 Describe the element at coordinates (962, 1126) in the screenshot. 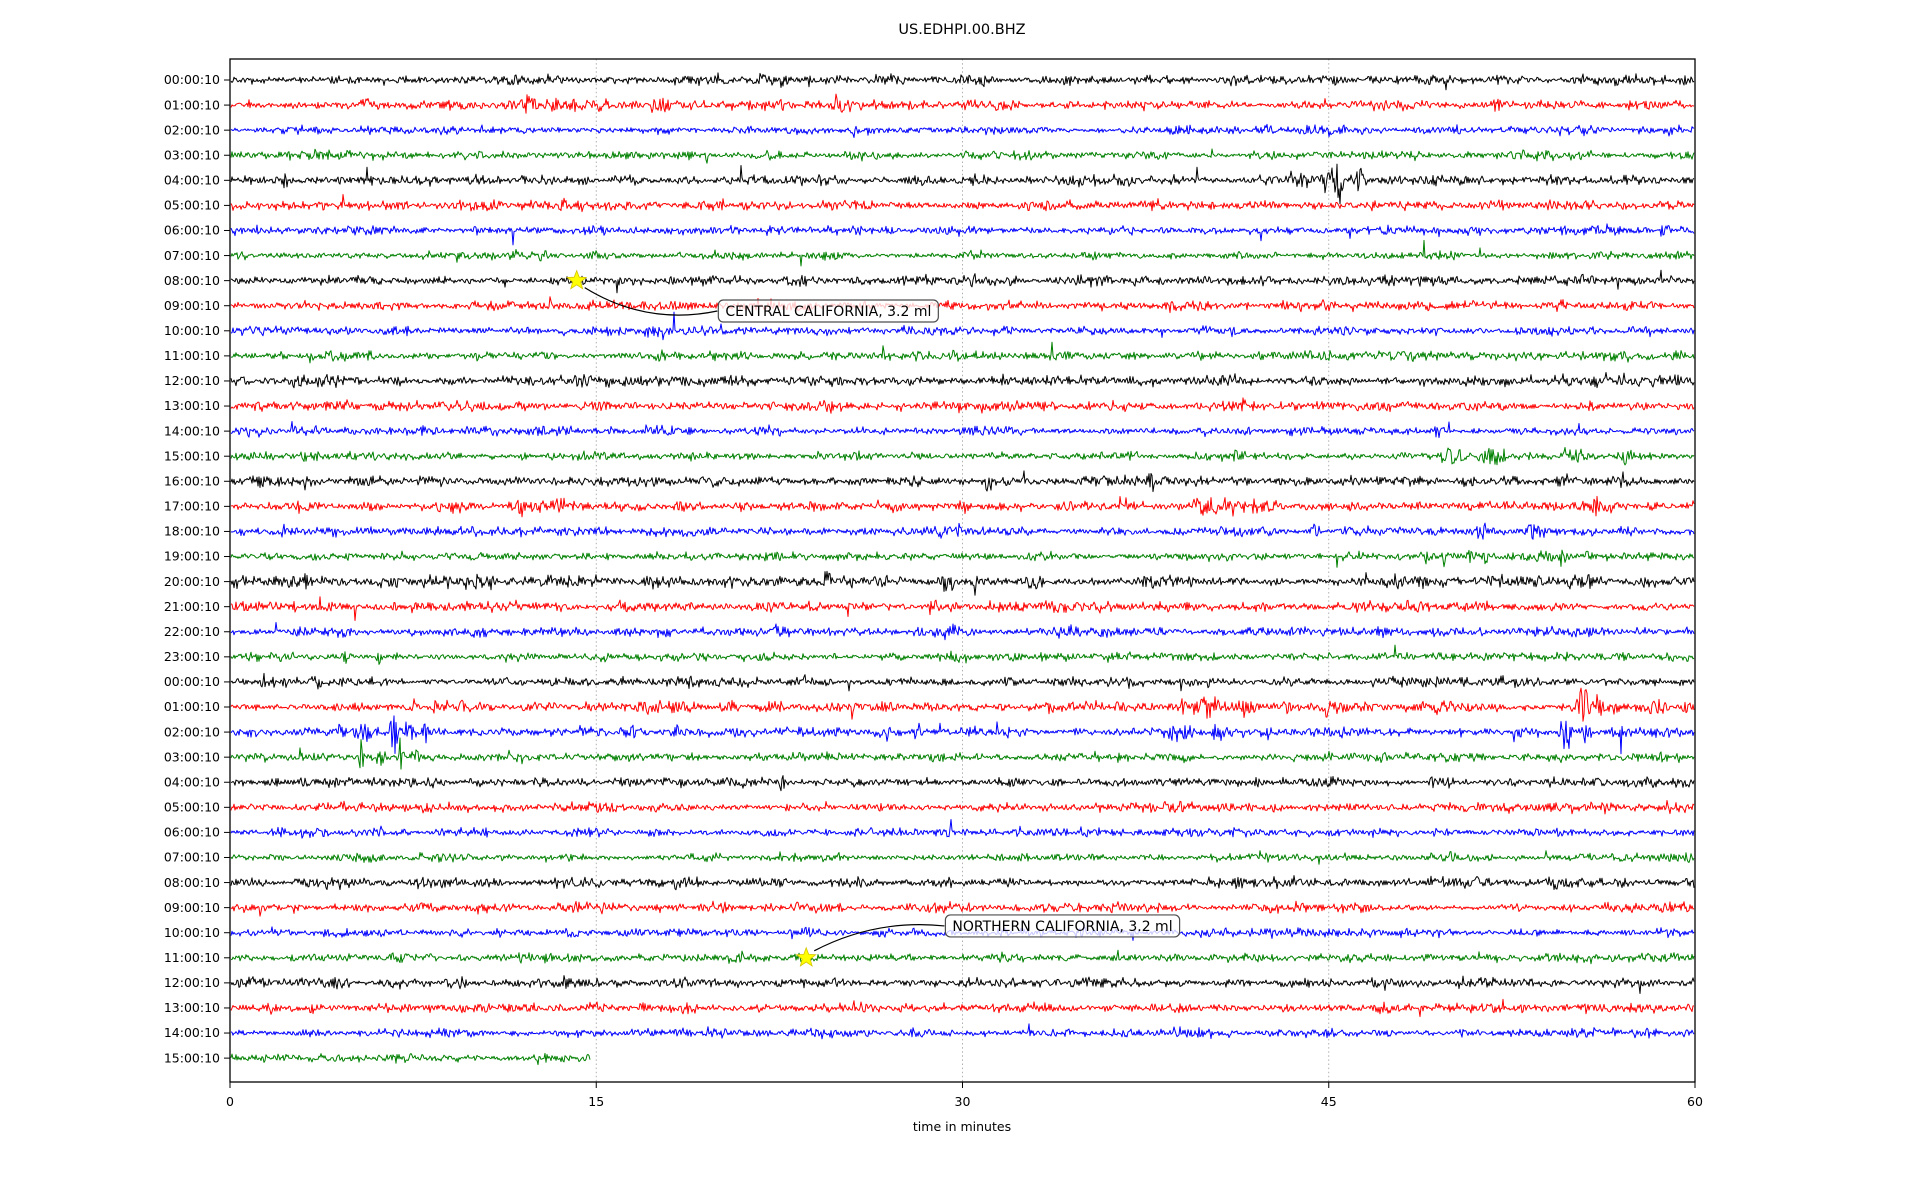

I see `x-axis-label: time in minutes` at that location.